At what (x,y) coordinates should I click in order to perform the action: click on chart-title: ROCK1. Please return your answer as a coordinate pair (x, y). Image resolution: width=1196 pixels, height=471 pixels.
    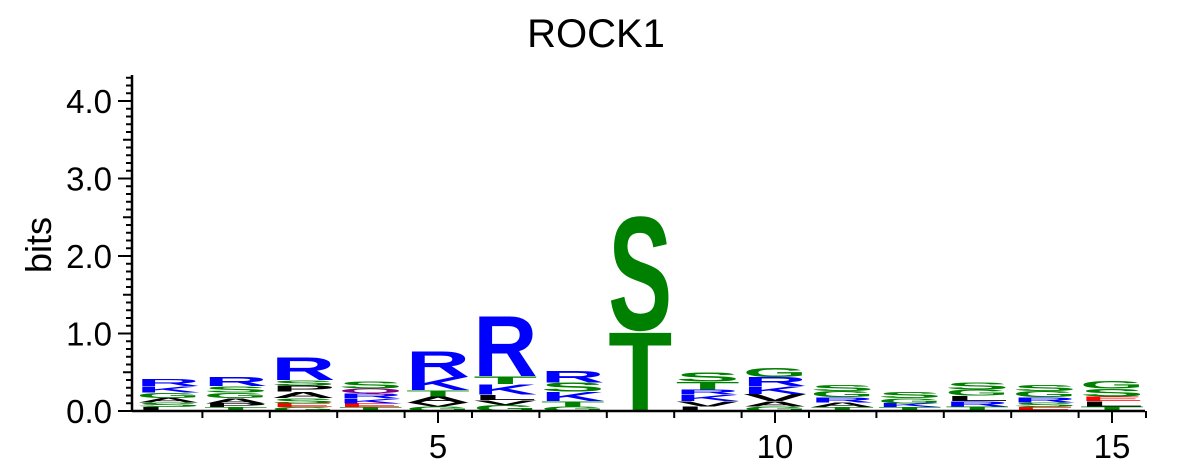
    Looking at the image, I should click on (596, 34).